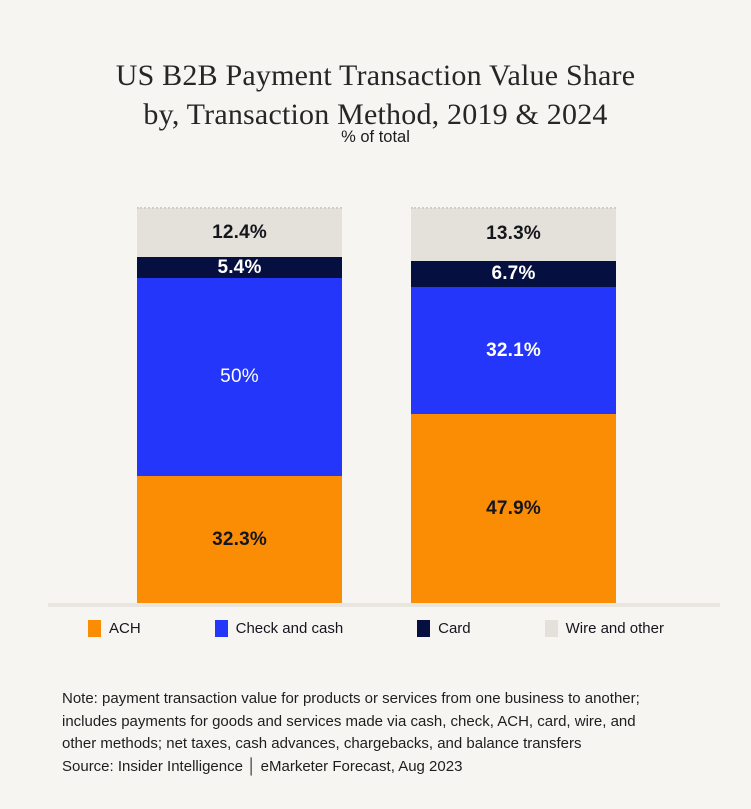 The width and height of the screenshot is (751, 809). Describe the element at coordinates (375, 115) in the screenshot. I see `chart-title-line2: by, Transaction Method, 2019 & 2024` at that location.